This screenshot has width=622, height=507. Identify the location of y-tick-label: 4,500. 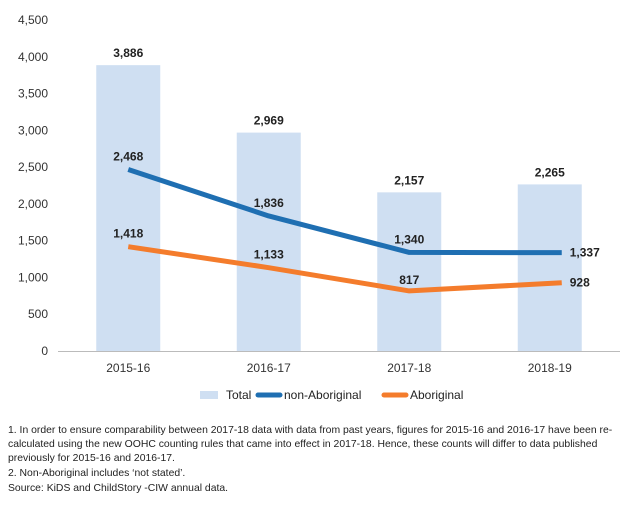
(33, 20).